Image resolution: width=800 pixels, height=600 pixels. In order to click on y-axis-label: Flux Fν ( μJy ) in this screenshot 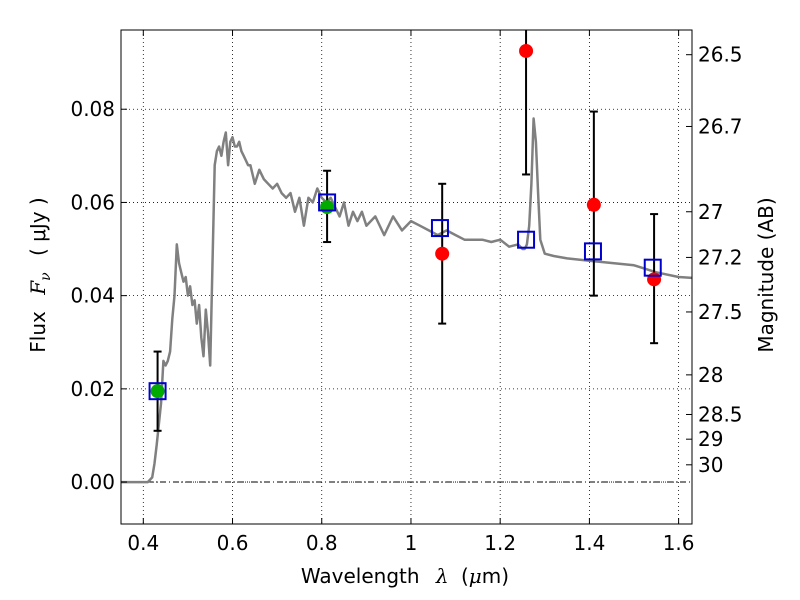, I will do `click(40, 274)`.